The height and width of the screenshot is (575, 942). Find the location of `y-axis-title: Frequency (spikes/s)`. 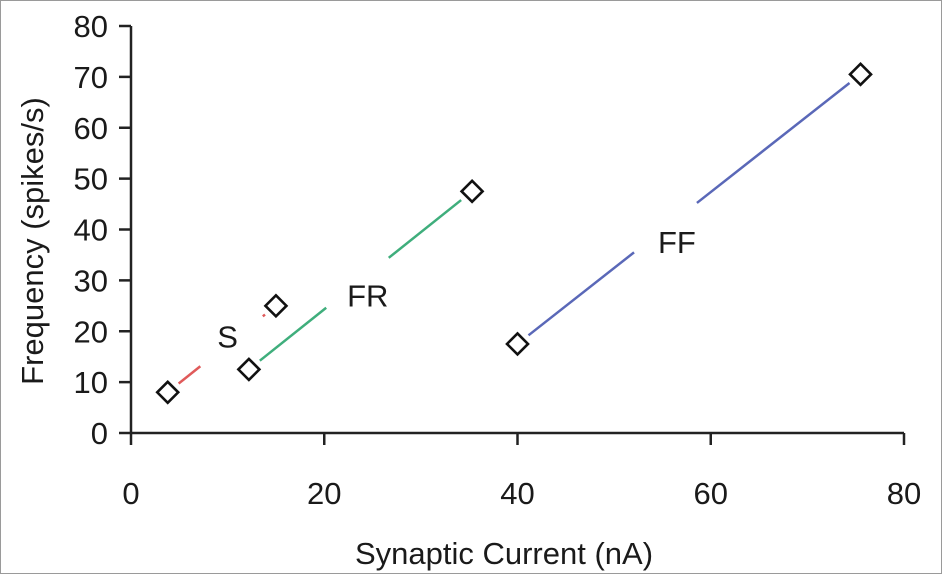

y-axis-title: Frequency (spikes/s) is located at coordinates (32, 241).